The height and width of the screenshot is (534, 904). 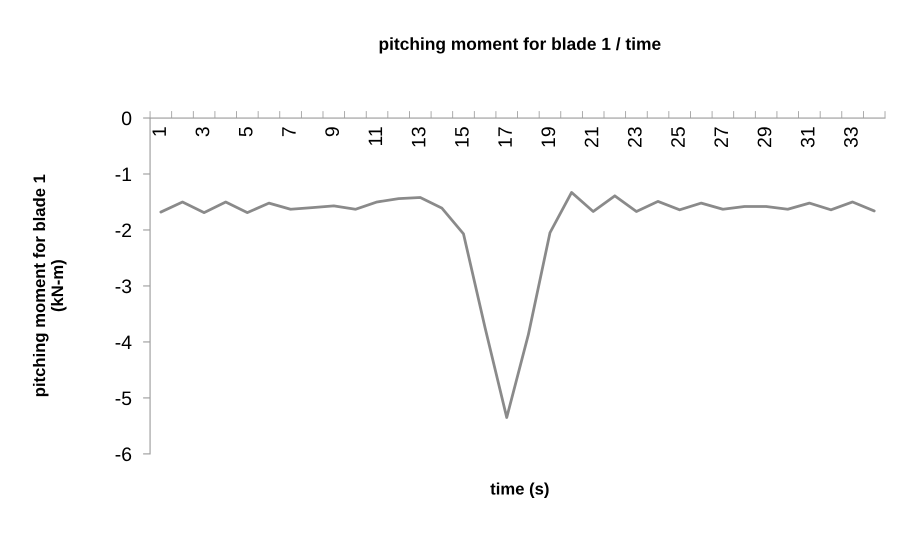 I want to click on x-tick-label: 9, so click(x=332, y=131).